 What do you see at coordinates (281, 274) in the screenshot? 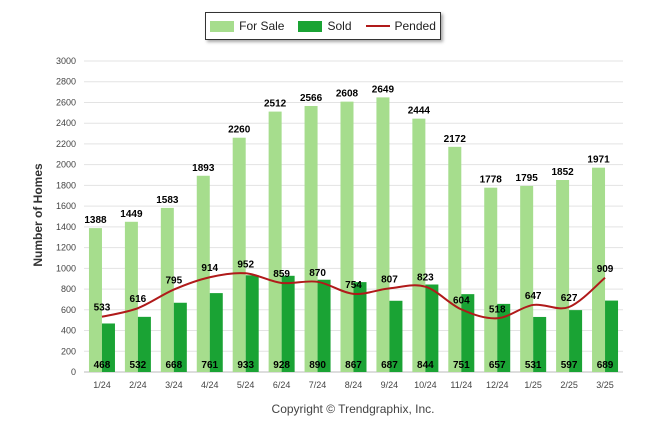
I see `pended-data-label: 859` at bounding box center [281, 274].